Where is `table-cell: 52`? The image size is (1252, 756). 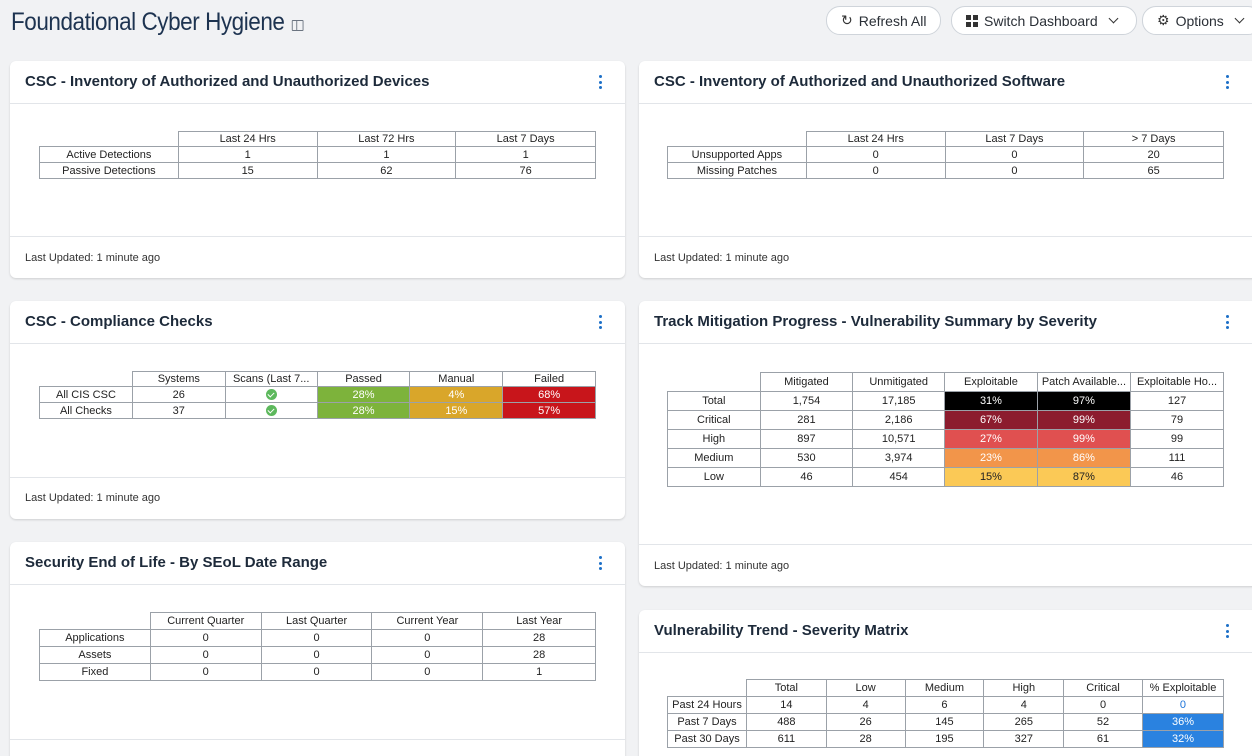
table-cell: 52 is located at coordinates (1103, 722).